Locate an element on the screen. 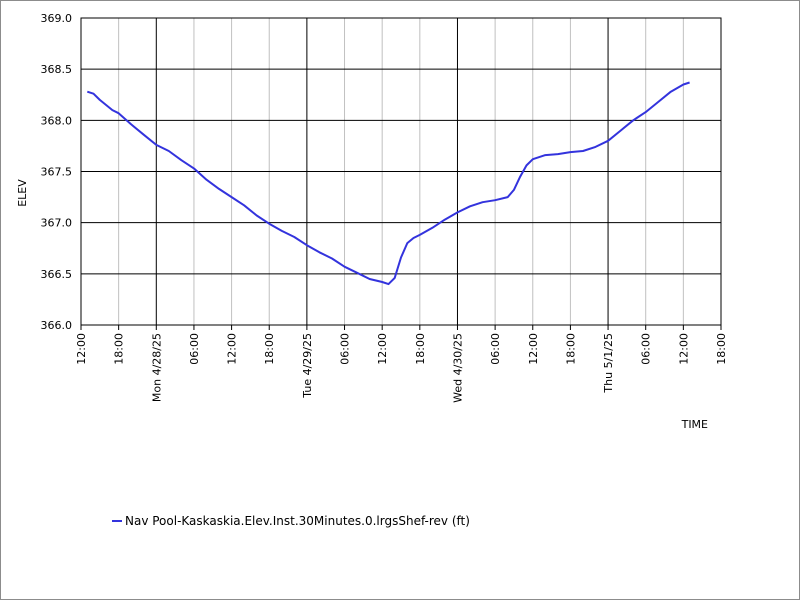  y-axis-tick-labels: 369.0 368.5 368.0 367.5 367.0 366.5 366.0 is located at coordinates (57, 172).